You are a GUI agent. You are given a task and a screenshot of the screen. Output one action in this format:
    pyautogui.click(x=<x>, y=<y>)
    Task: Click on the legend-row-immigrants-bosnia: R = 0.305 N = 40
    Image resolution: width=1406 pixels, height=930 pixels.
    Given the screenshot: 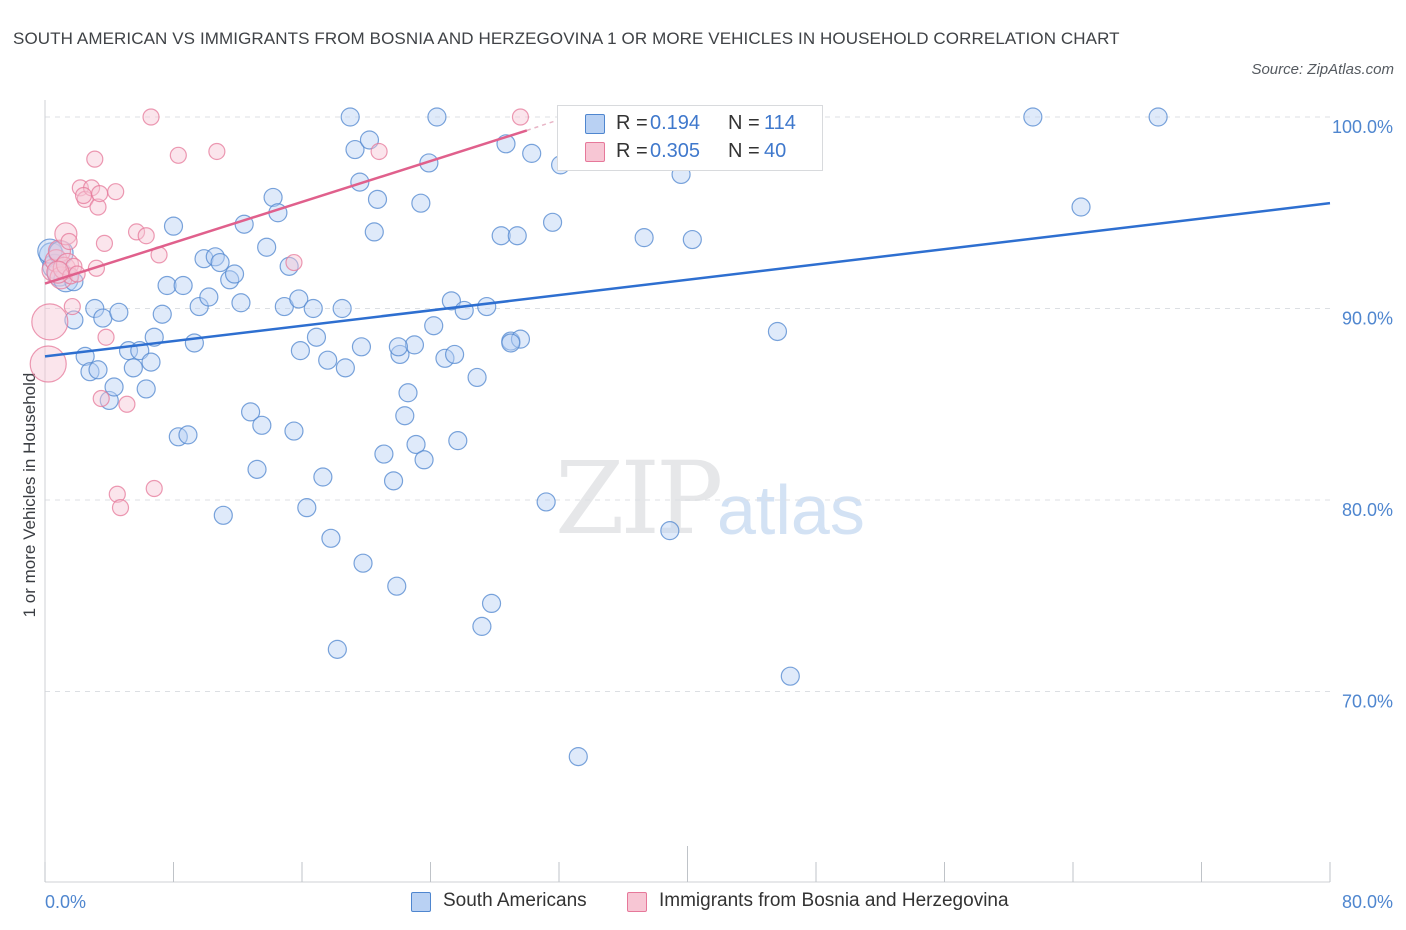 What is the action you would take?
    pyautogui.click(x=690, y=152)
    